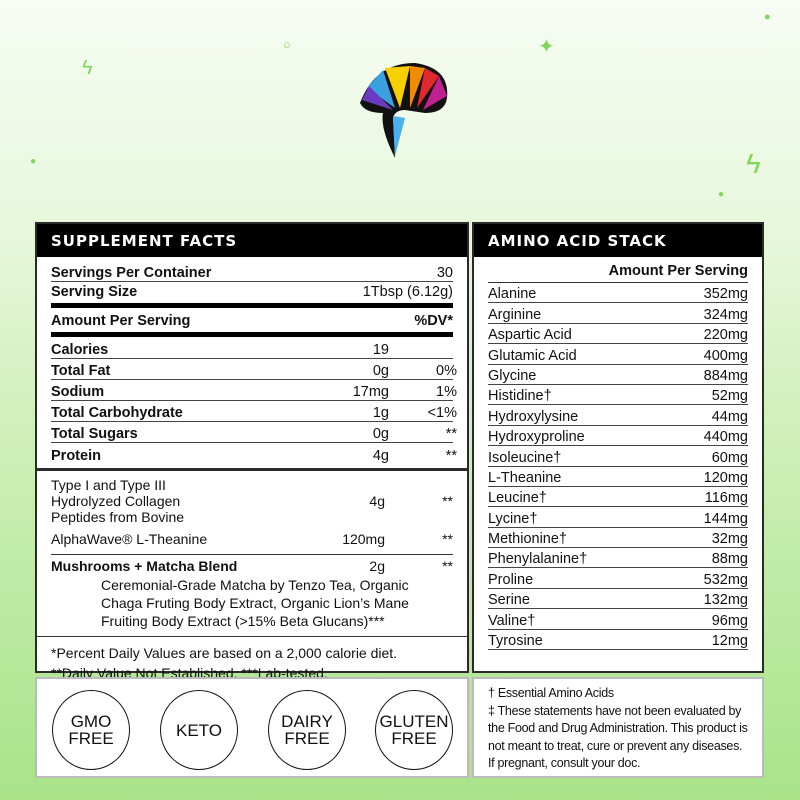 The height and width of the screenshot is (800, 800). What do you see at coordinates (451, 434) in the screenshot?
I see `nutrient-dv: **` at bounding box center [451, 434].